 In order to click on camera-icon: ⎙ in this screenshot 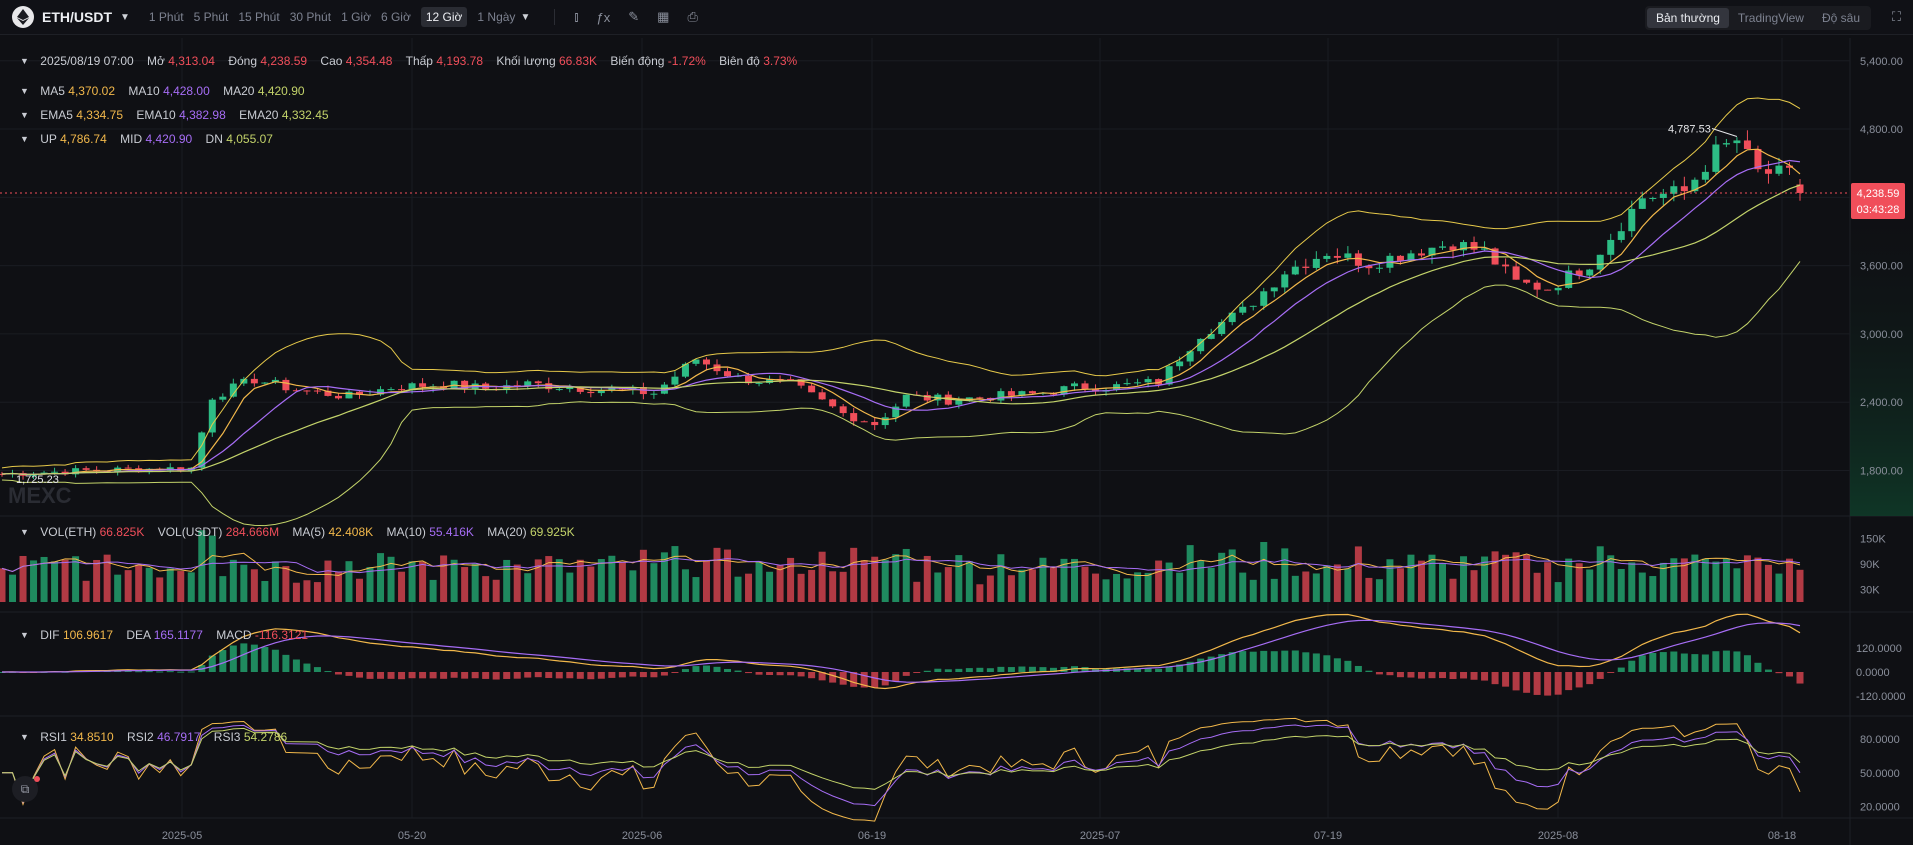, I will do `click(692, 16)`.